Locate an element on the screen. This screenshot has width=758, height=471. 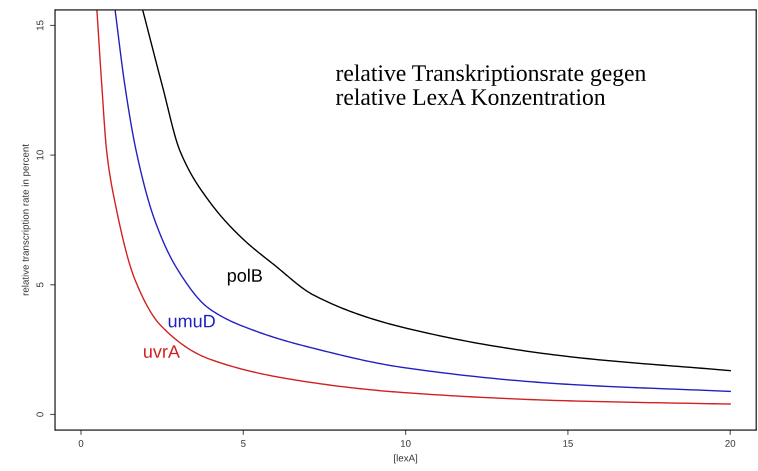
series-label: polB is located at coordinates (245, 277).